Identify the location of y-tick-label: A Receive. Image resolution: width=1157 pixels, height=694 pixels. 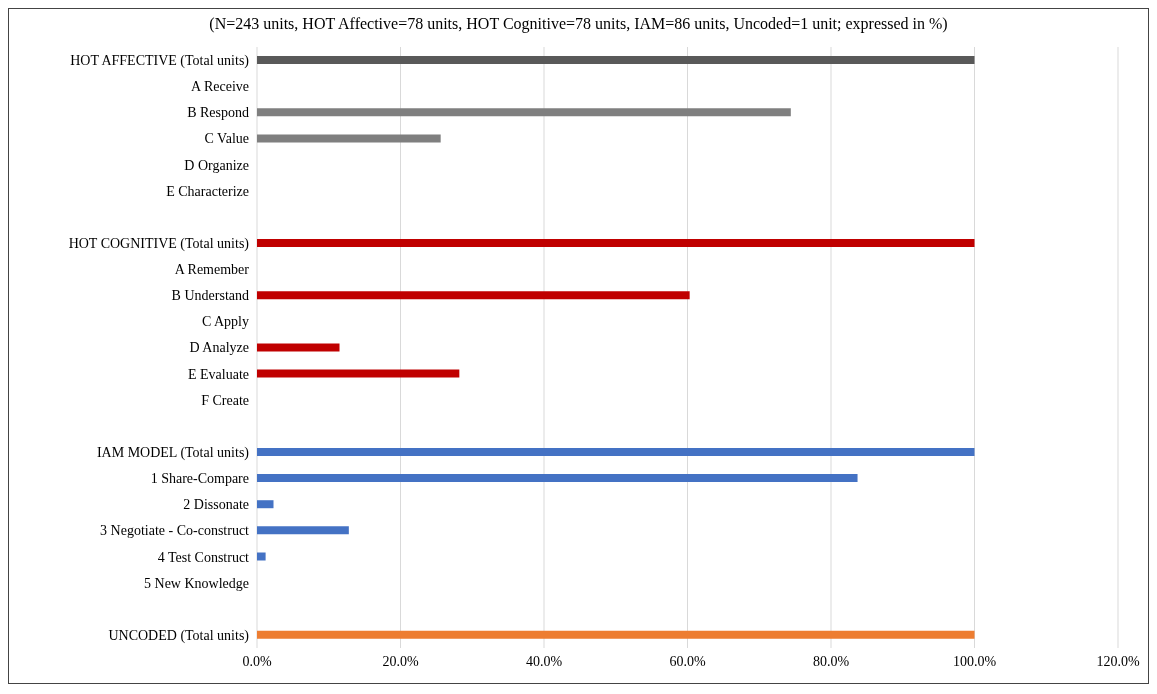
(220, 87).